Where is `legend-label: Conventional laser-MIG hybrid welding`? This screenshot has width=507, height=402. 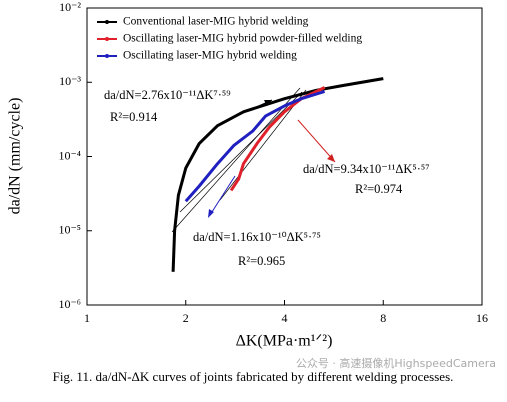
legend-label: Conventional laser-MIG hybrid welding is located at coordinates (216, 22).